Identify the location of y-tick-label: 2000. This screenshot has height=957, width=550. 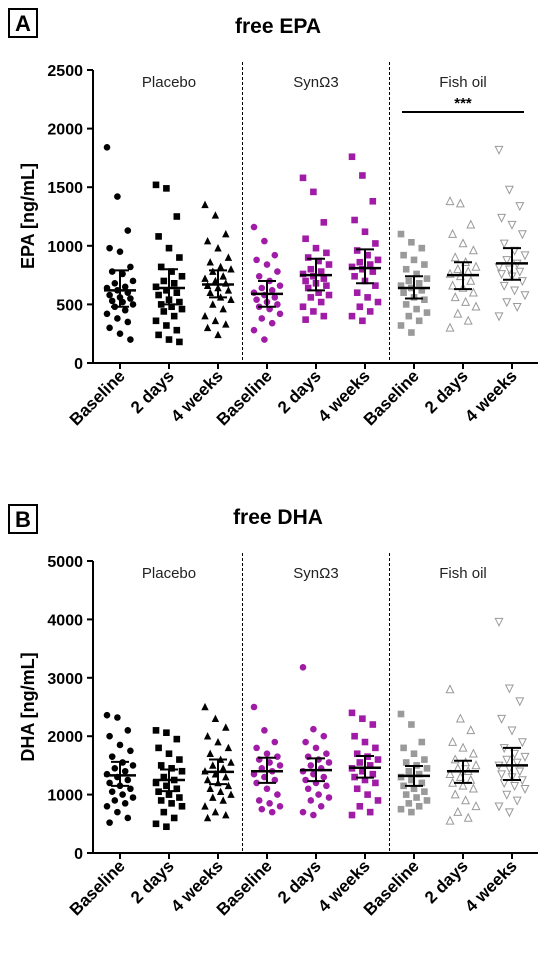
(65, 130).